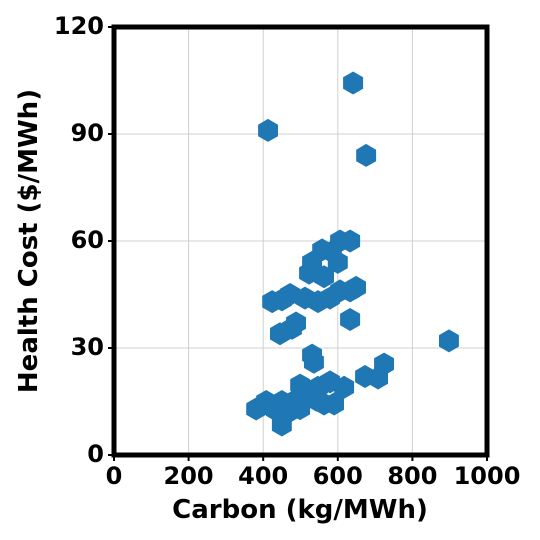 Image resolution: width=540 pixels, height=540 pixels. Describe the element at coordinates (338, 476) in the screenshot. I see `x-tick-label: 600` at that location.